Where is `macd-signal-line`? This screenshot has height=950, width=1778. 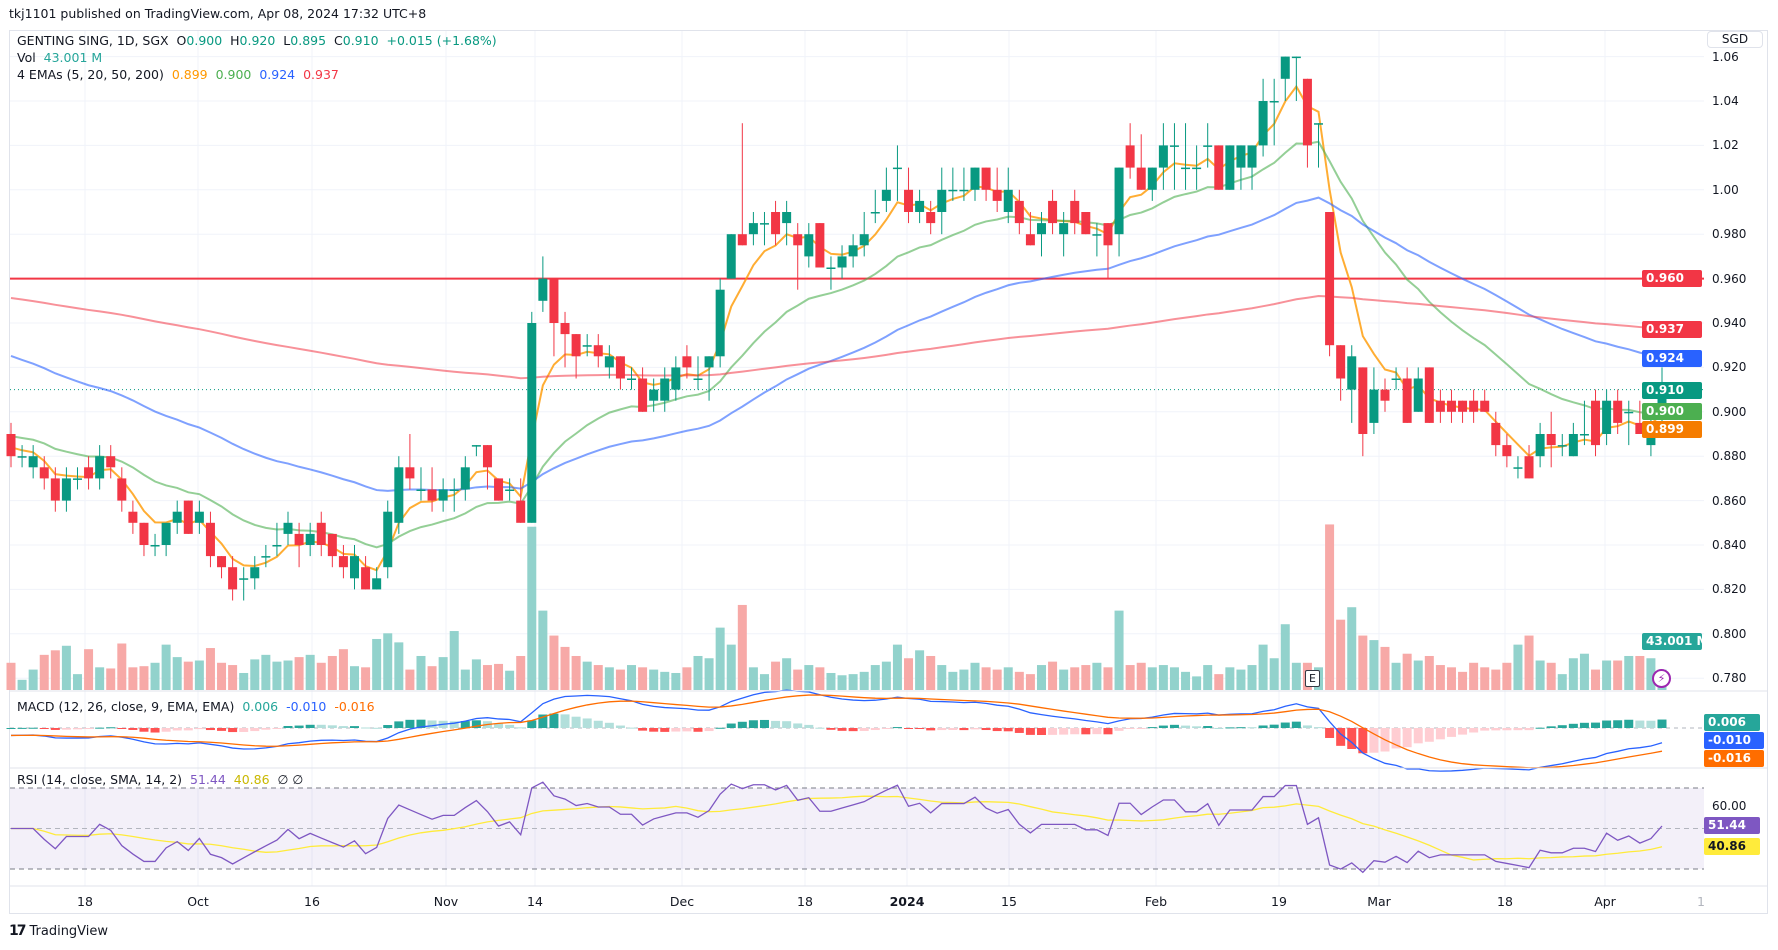
macd-signal-line is located at coordinates (836, 731).